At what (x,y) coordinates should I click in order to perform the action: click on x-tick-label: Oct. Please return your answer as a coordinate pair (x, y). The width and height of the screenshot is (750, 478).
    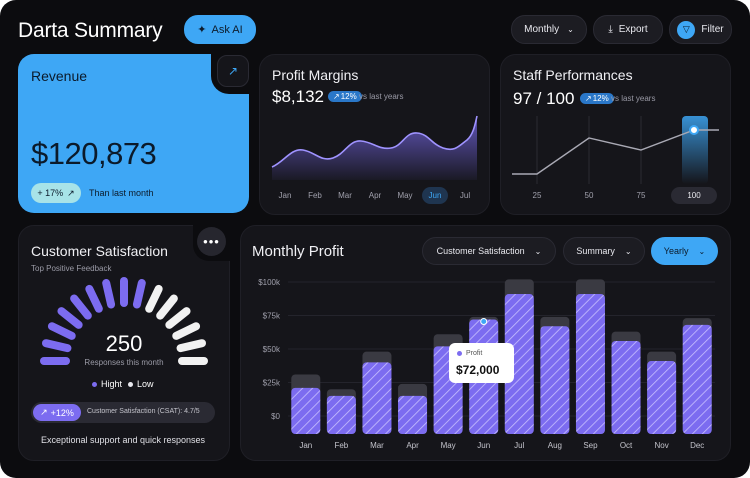
    Looking at the image, I should click on (626, 445).